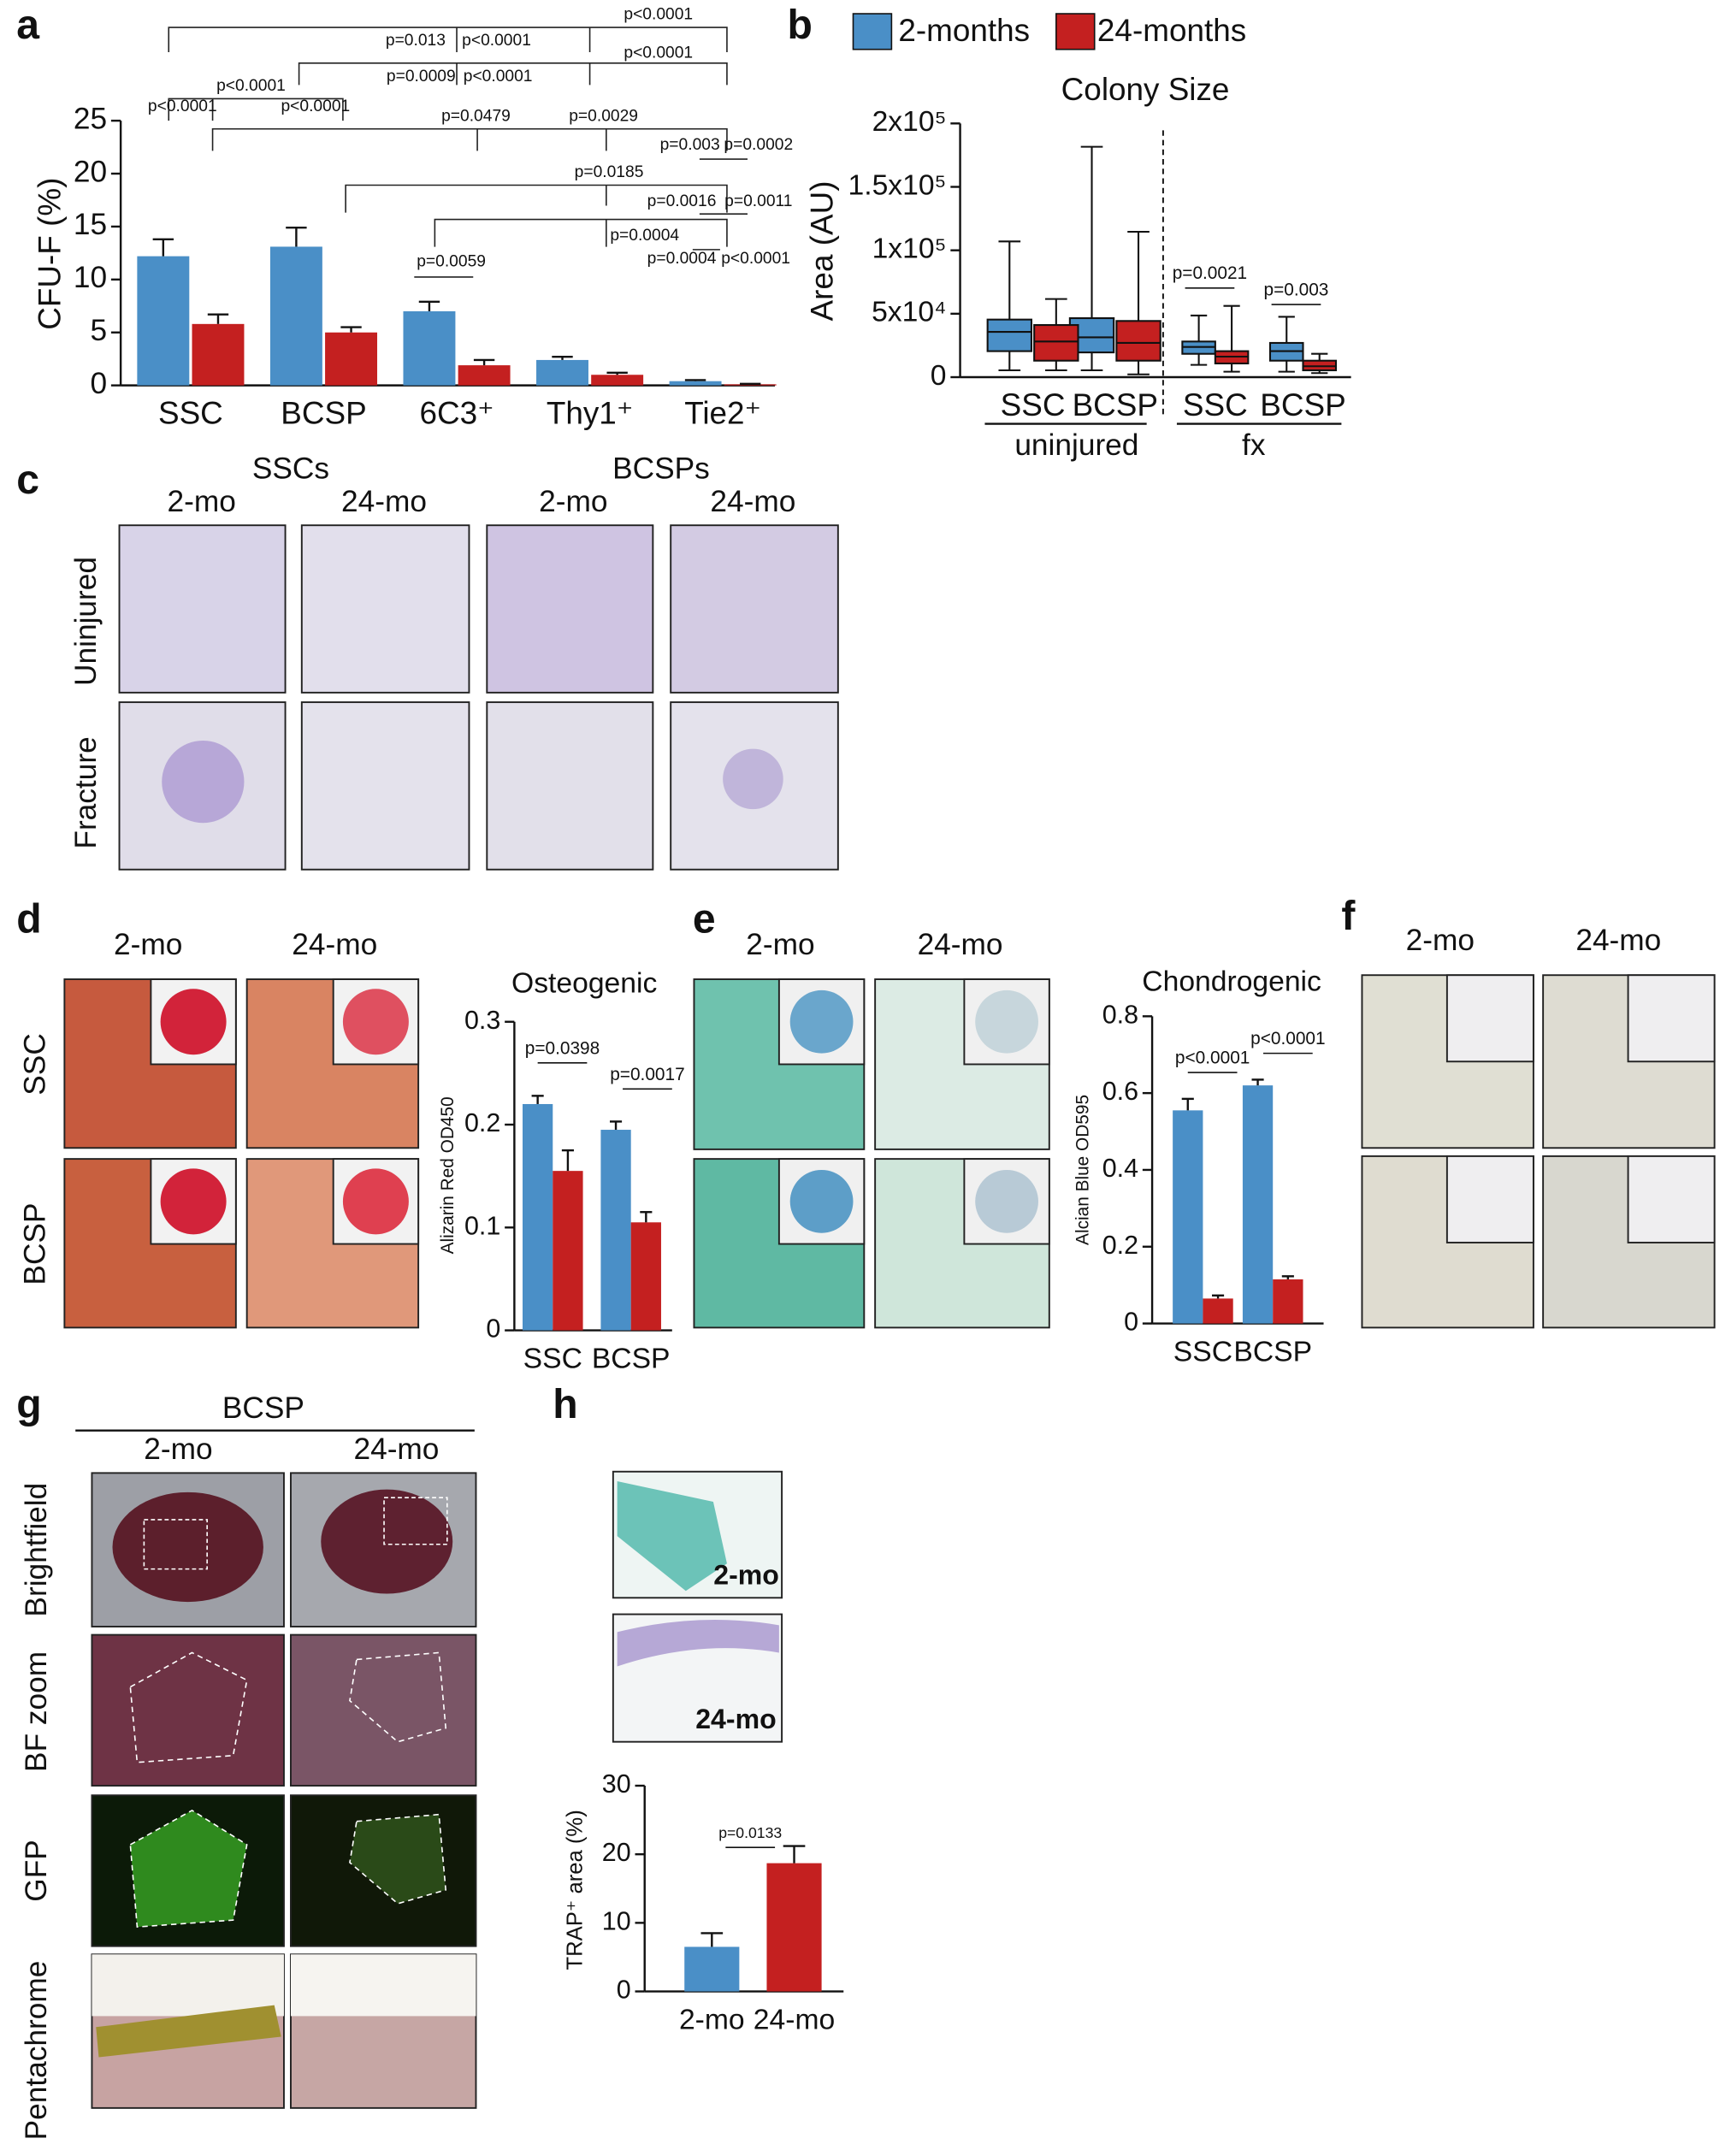 The image size is (1720, 2156). What do you see at coordinates (35, 1244) in the screenshot?
I see `row-label: BCSP` at bounding box center [35, 1244].